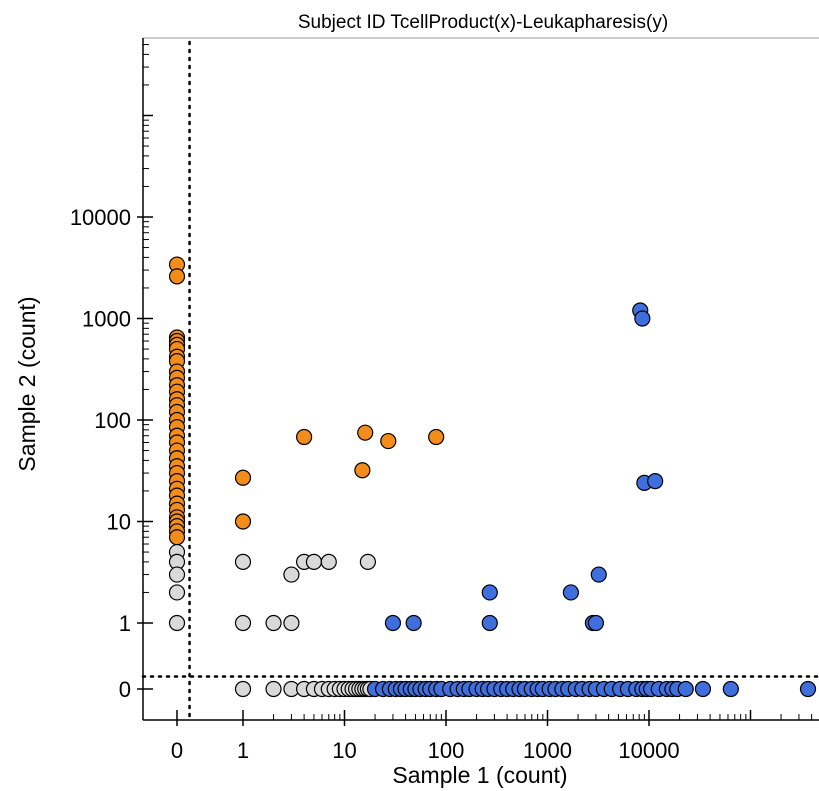  I want to click on x-axis-title: Sample 1 (count), so click(479, 775).